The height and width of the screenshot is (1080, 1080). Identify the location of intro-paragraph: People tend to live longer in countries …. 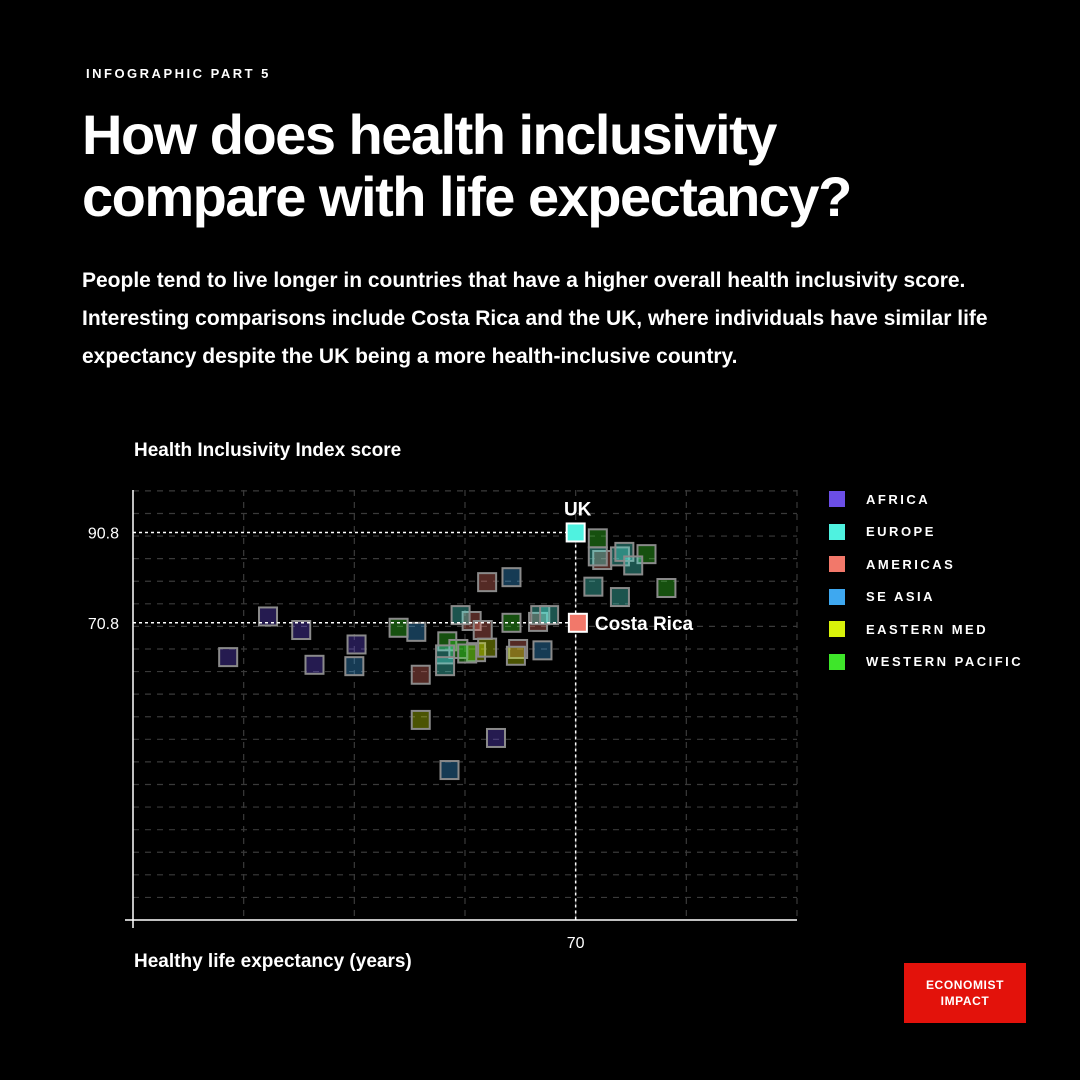
(535, 318).